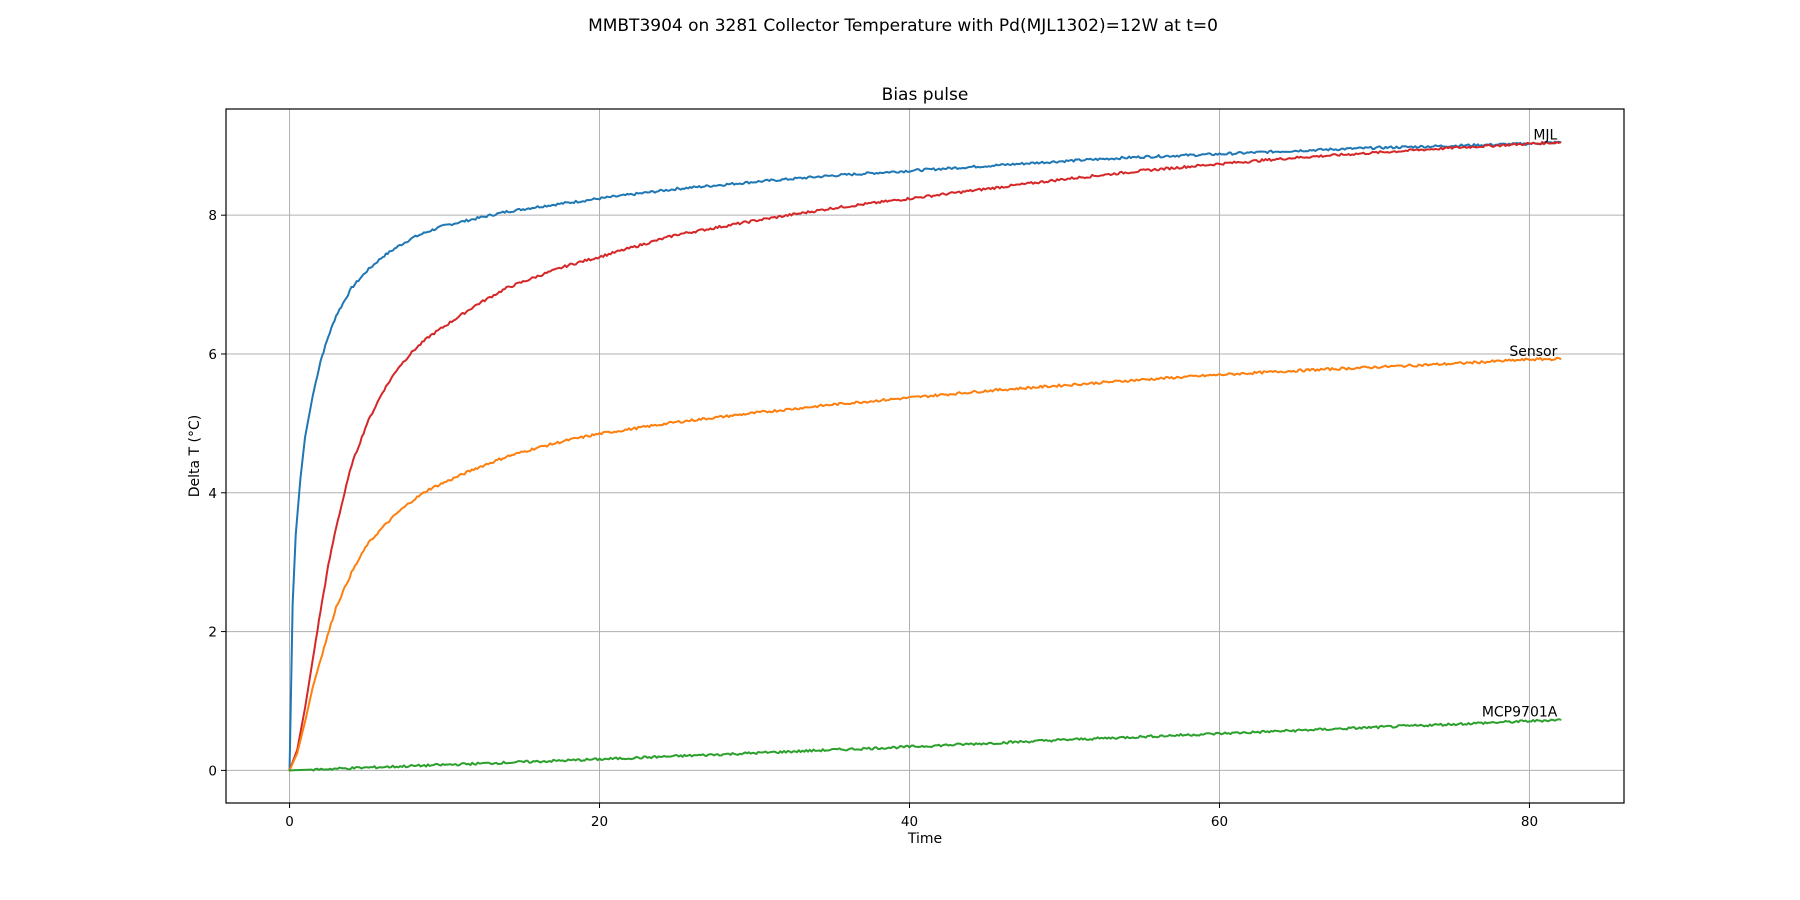 The width and height of the screenshot is (1800, 900). Describe the element at coordinates (1545, 135) in the screenshot. I see `series-annotation: MJL` at that location.